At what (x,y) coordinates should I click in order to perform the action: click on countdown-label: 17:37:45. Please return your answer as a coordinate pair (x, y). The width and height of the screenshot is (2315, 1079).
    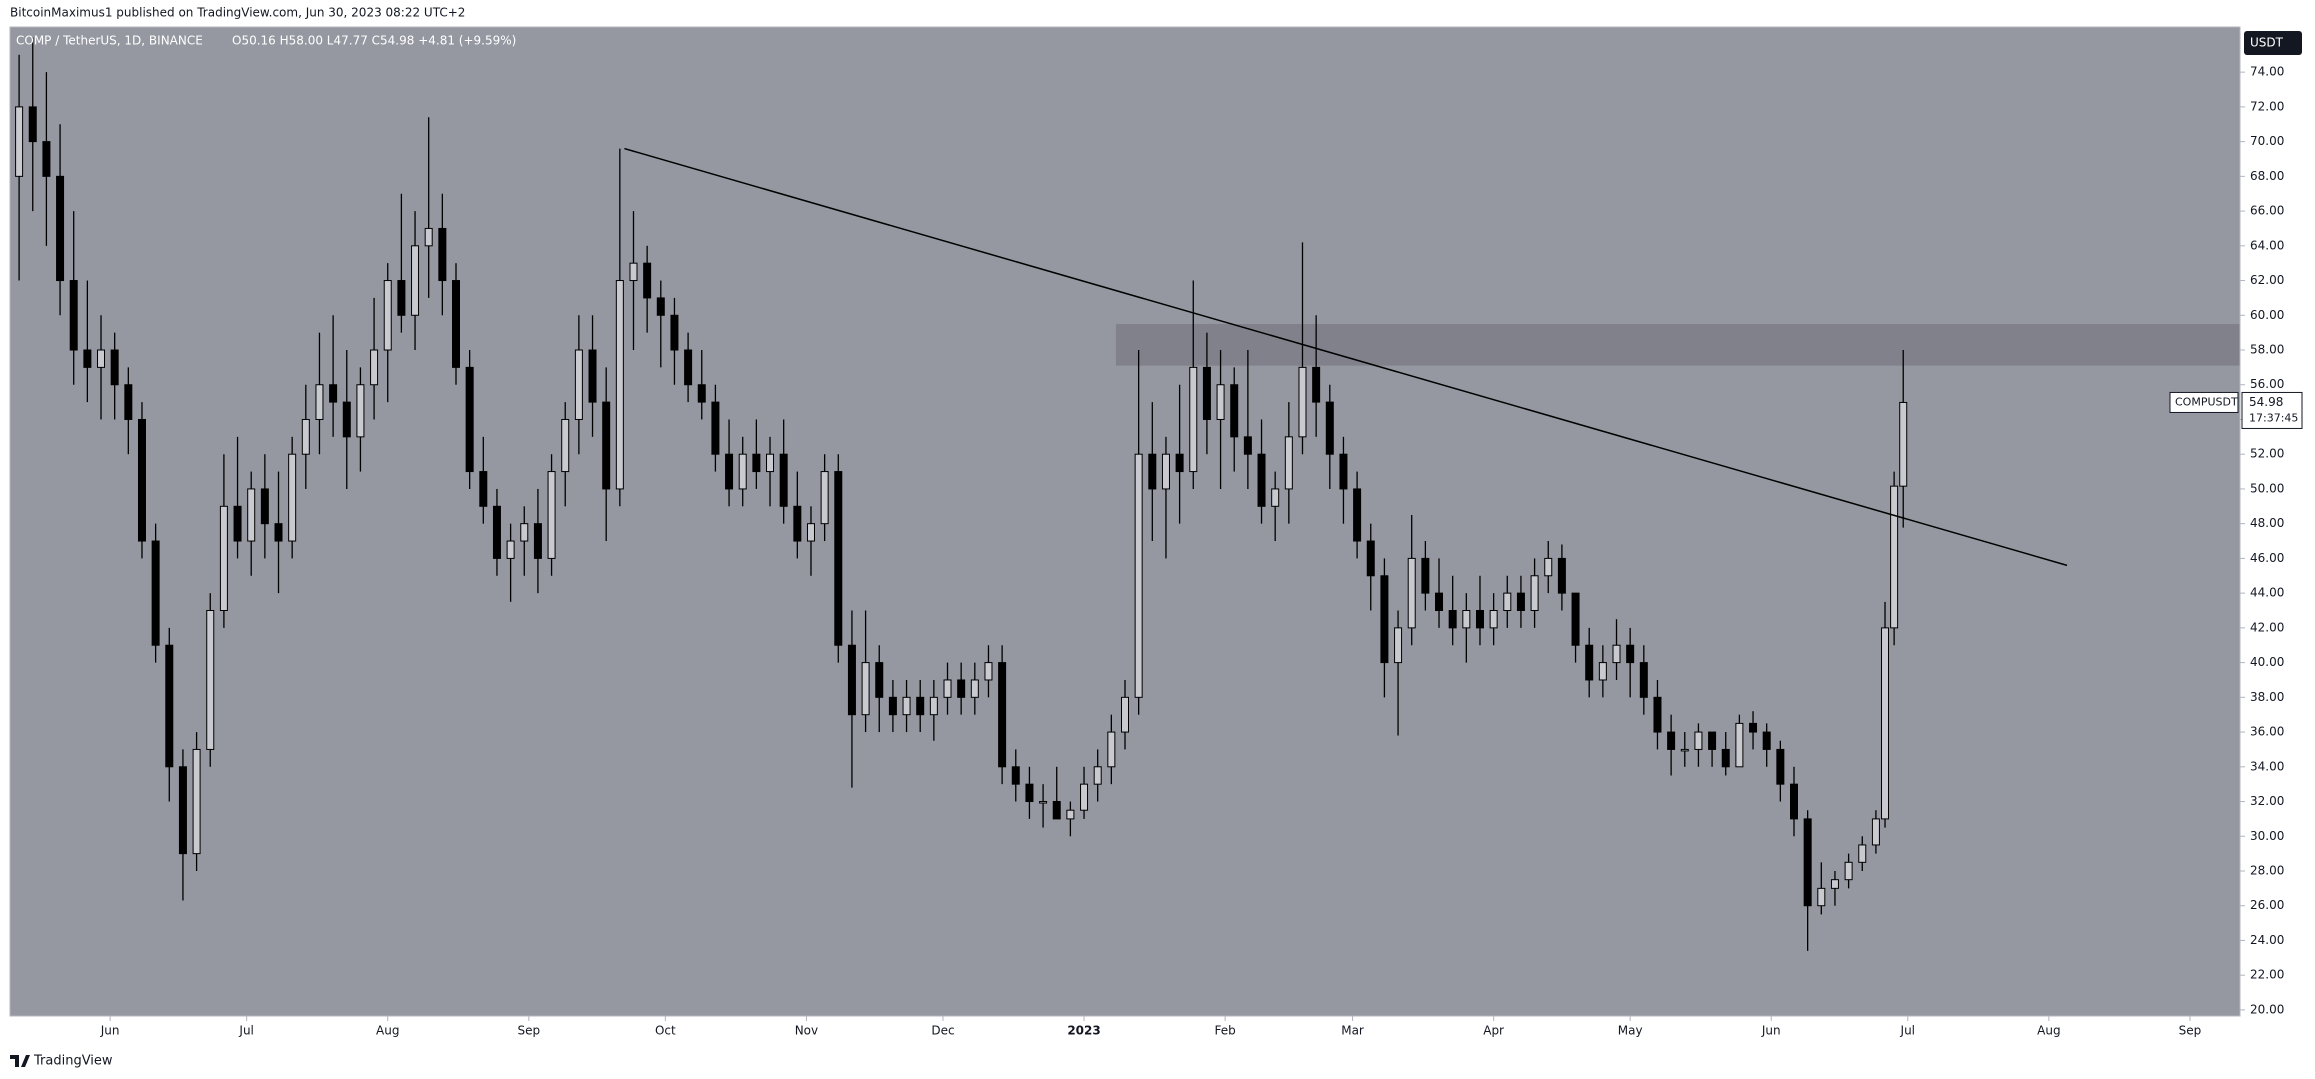
    Looking at the image, I should click on (2273, 417).